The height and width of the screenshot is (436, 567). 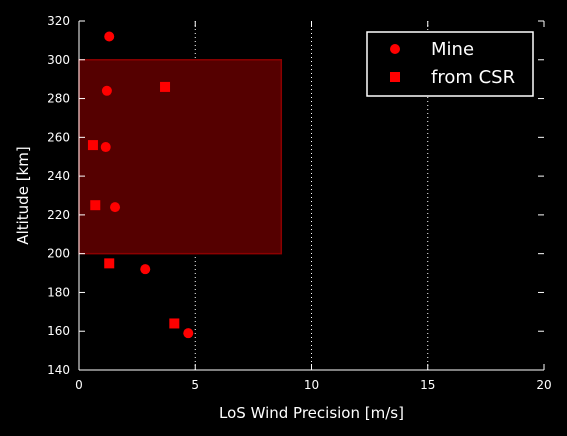 I want to click on y-tick-label: 140, so click(x=58, y=370).